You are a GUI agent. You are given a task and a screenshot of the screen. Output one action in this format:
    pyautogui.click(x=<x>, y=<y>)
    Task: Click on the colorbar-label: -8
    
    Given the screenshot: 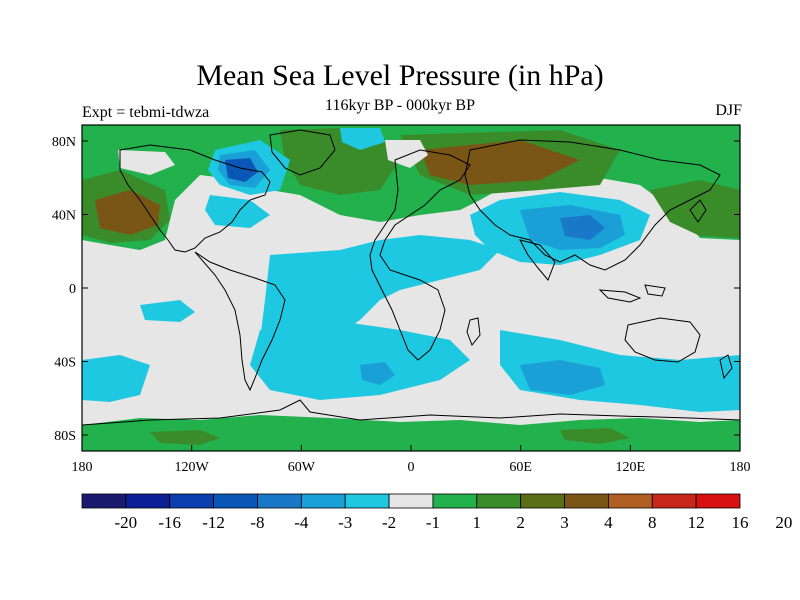 What is the action you would take?
    pyautogui.click(x=257, y=522)
    